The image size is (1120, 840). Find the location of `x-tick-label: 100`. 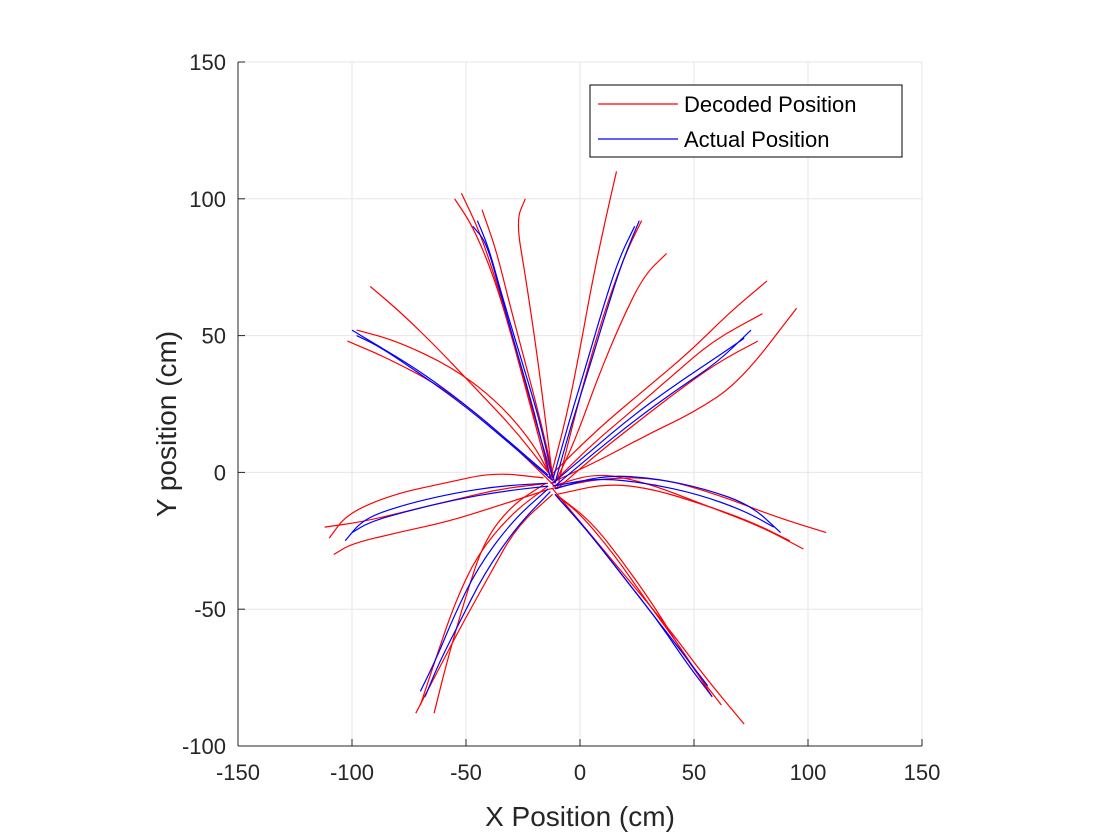

x-tick-label: 100 is located at coordinates (808, 772).